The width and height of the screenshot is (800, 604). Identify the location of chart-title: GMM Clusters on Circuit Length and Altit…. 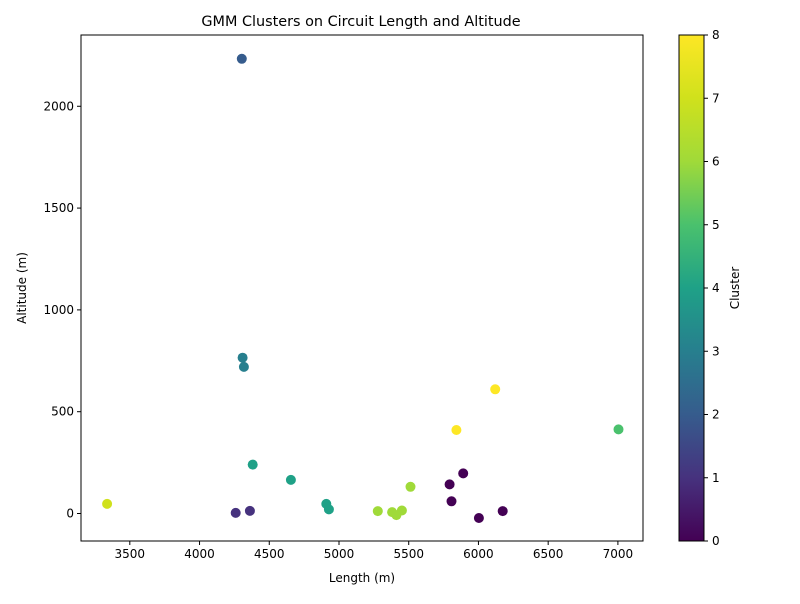
(360, 22).